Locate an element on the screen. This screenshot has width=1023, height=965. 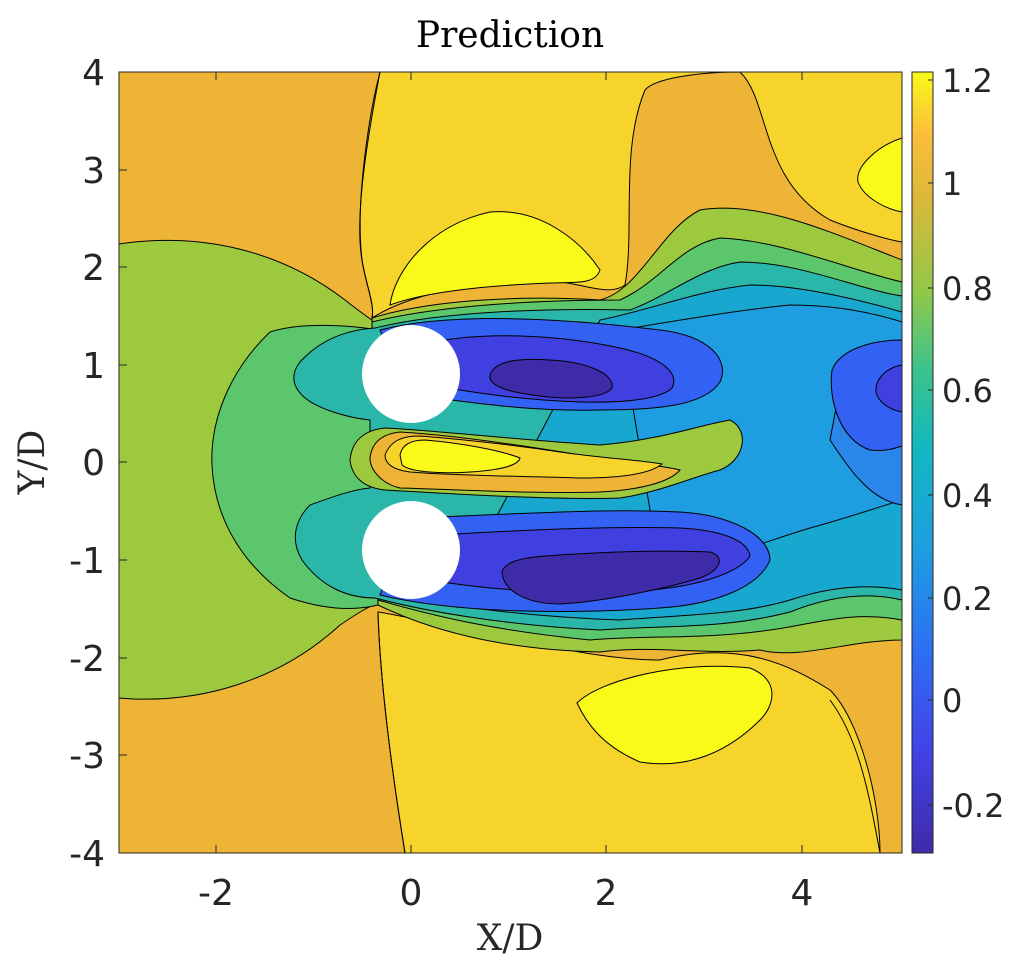
chart-title: Prediction is located at coordinates (510, 35).